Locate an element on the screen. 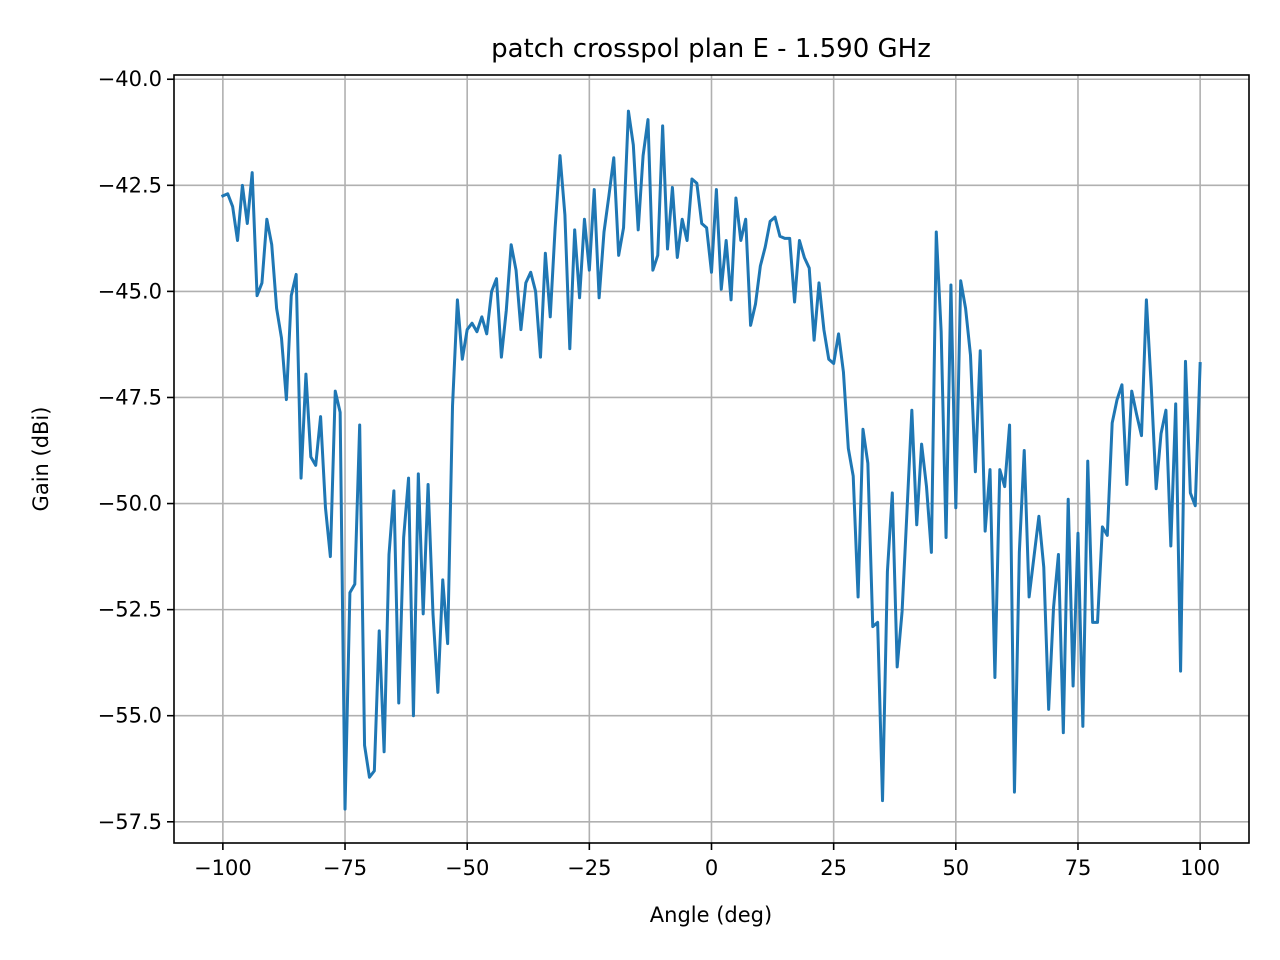 This screenshot has height=960, width=1280. y-tick-label: −55.0 is located at coordinates (130, 716).